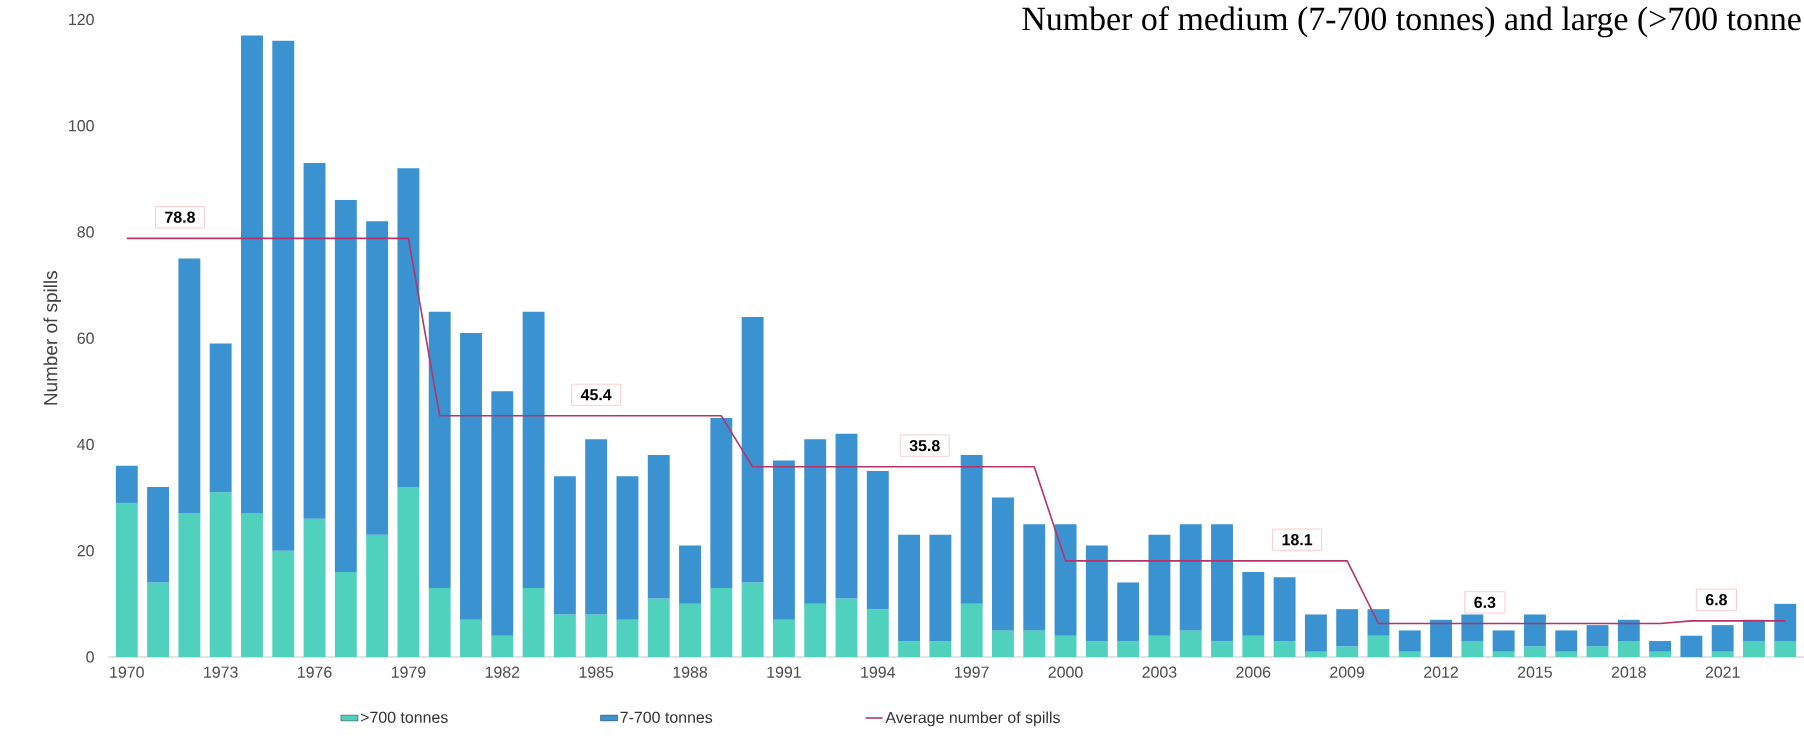 This screenshot has height=743, width=1804. Describe the element at coordinates (1534, 672) in the screenshot. I see `x-tick-label: 2015` at that location.